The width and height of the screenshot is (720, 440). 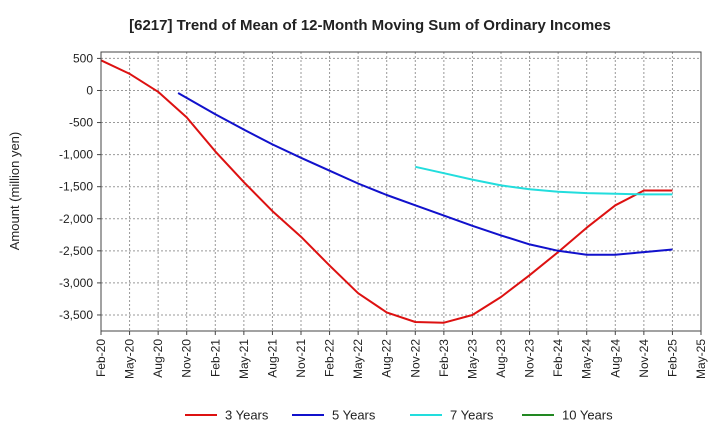 I want to click on x-tick-label: Nov-21, so click(x=301, y=358).